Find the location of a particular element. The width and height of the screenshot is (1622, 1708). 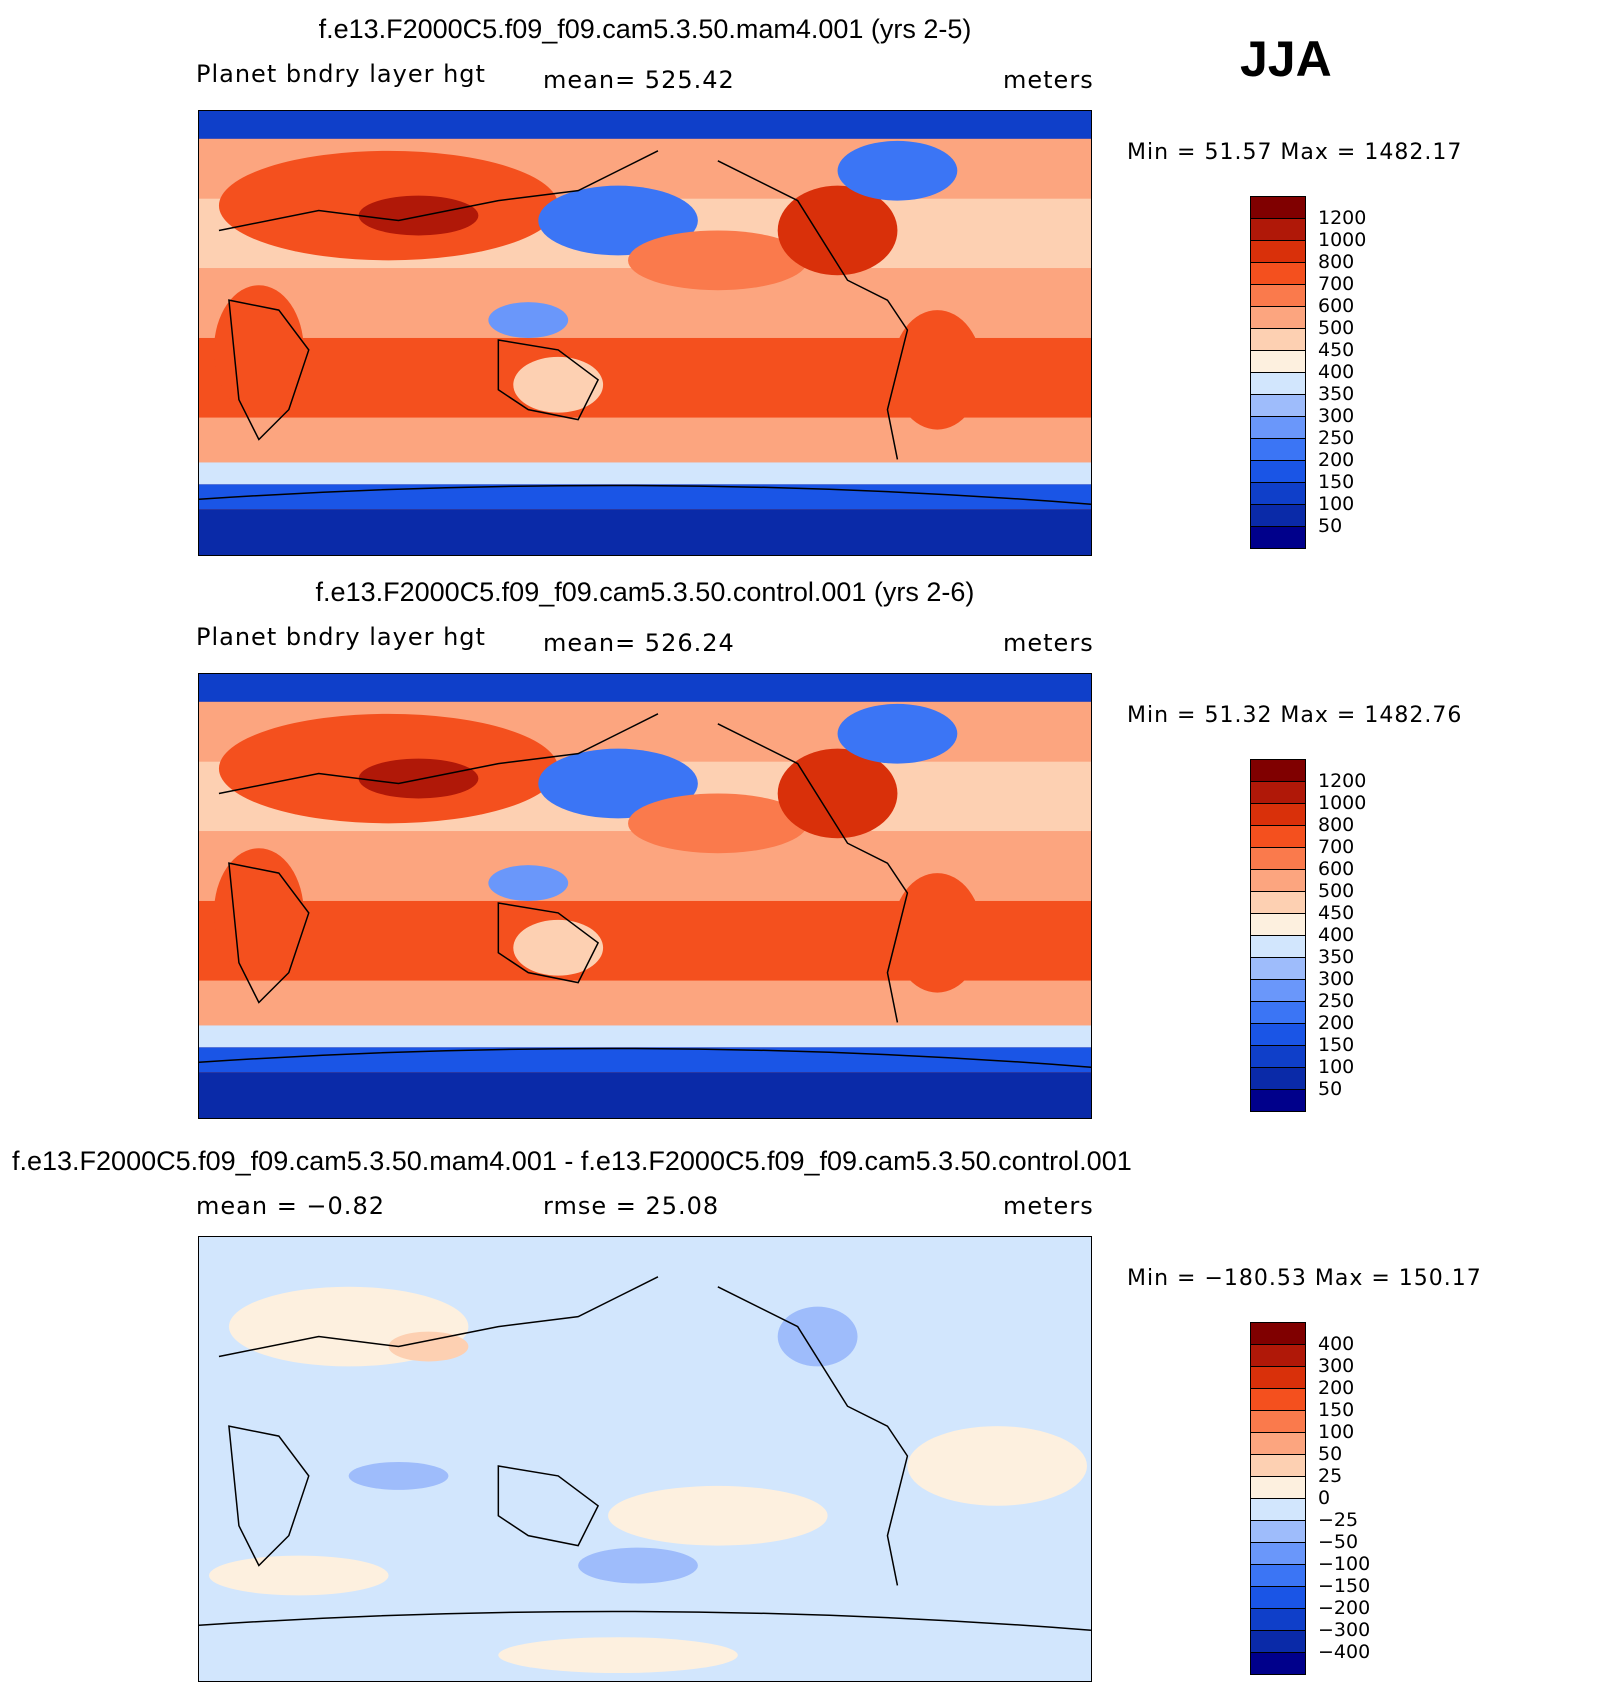

map-africa is located at coordinates (258, 350).